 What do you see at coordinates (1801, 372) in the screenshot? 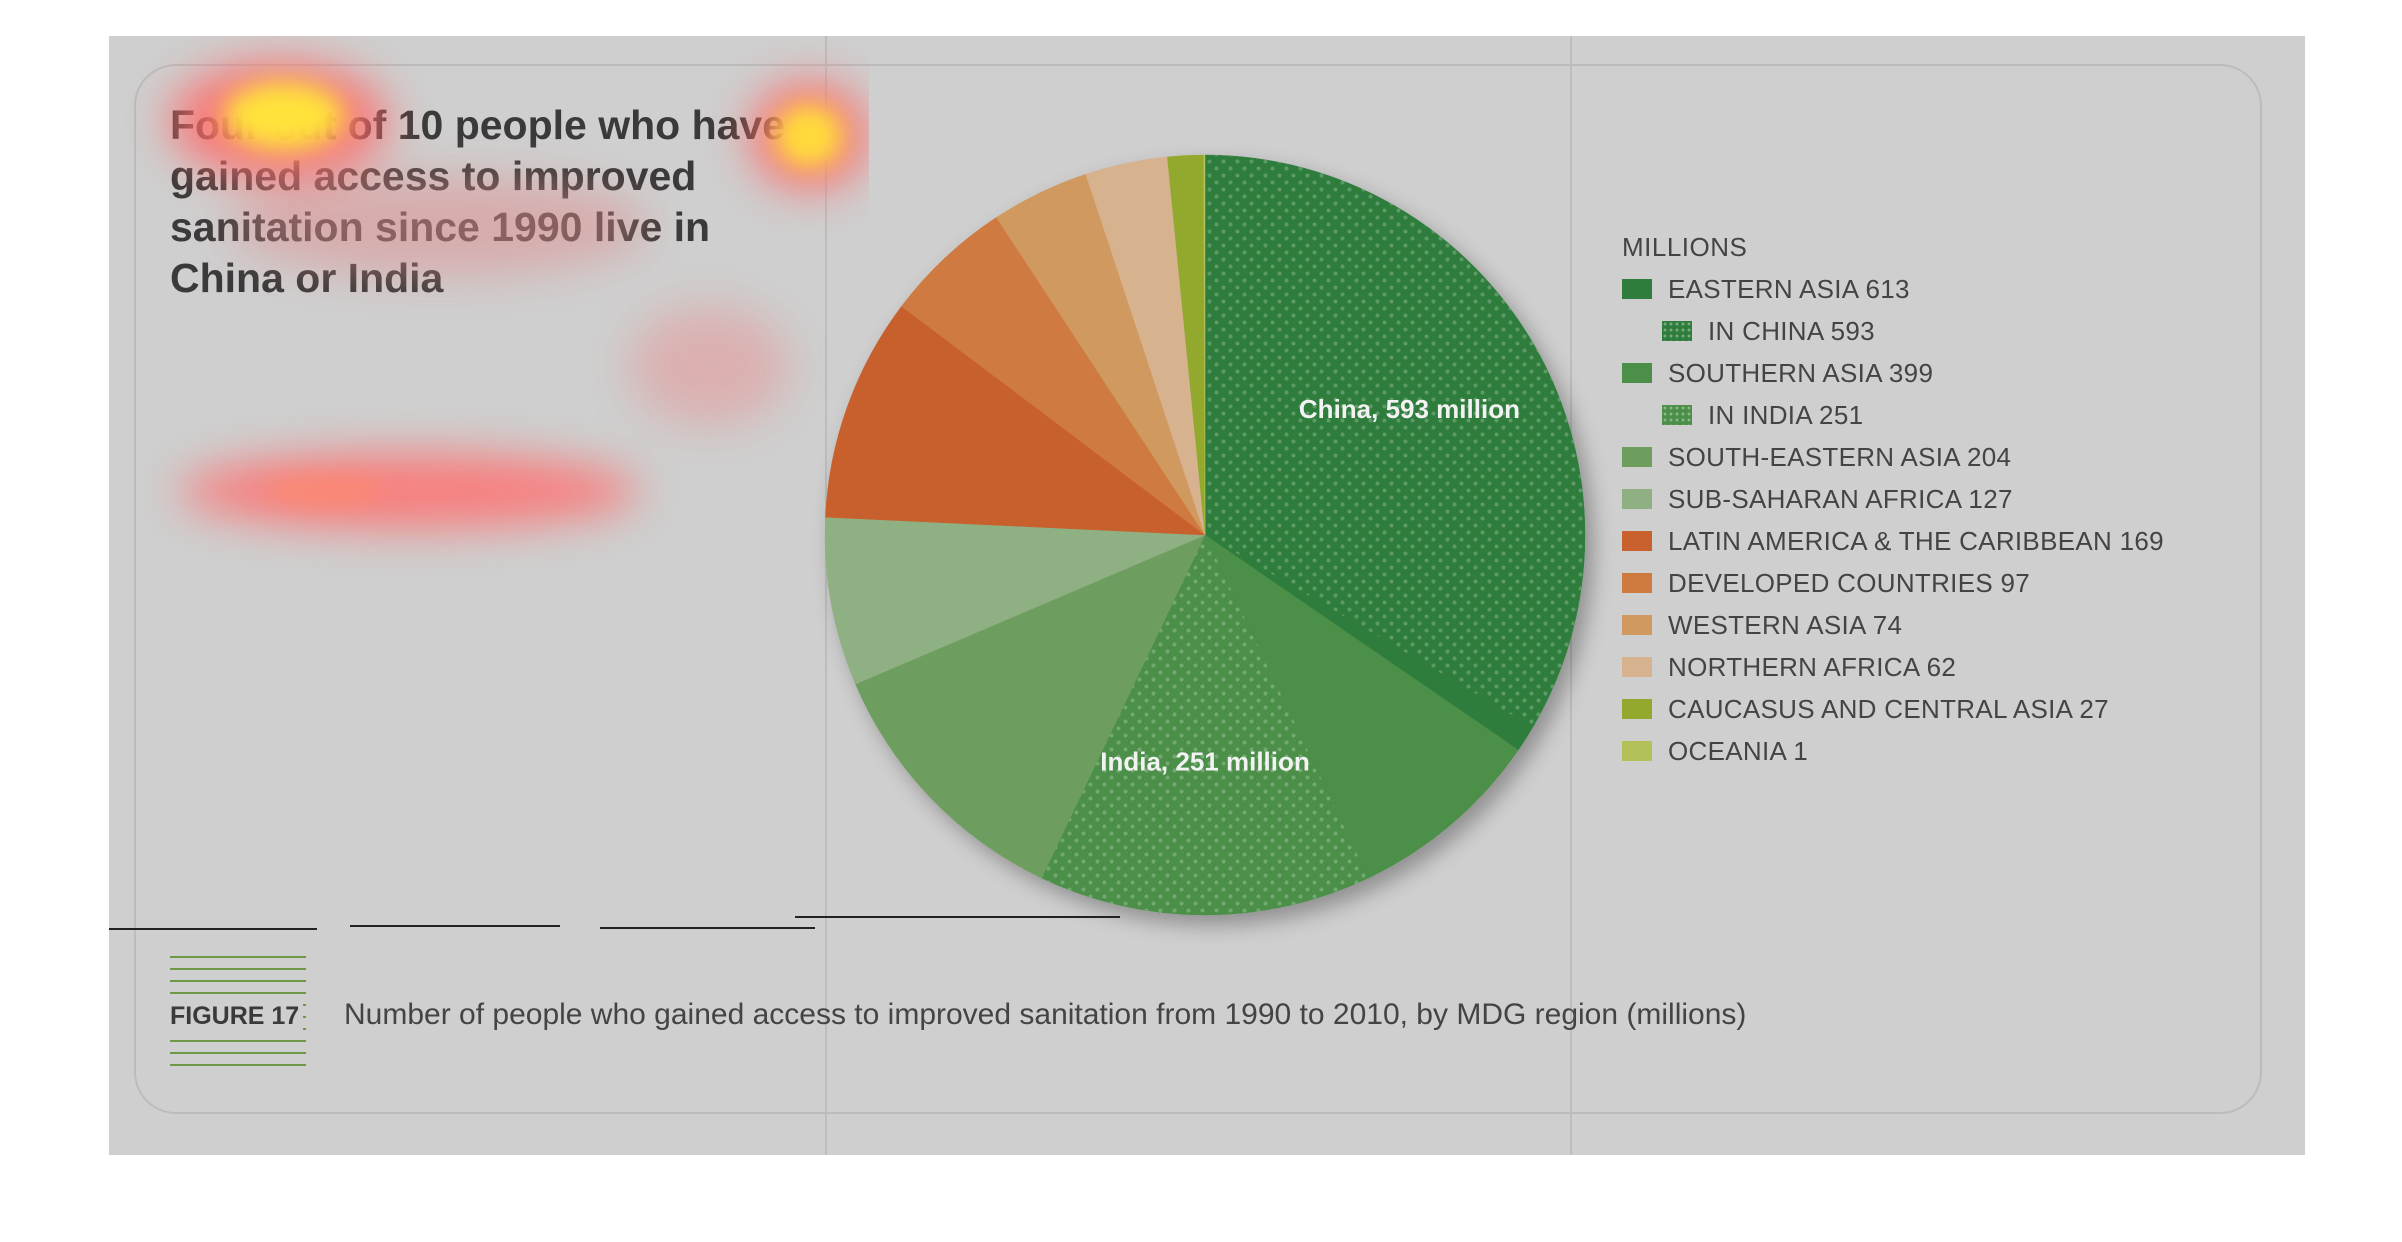
I see `legend-label: SOUTHERN ASIA 399` at bounding box center [1801, 372].